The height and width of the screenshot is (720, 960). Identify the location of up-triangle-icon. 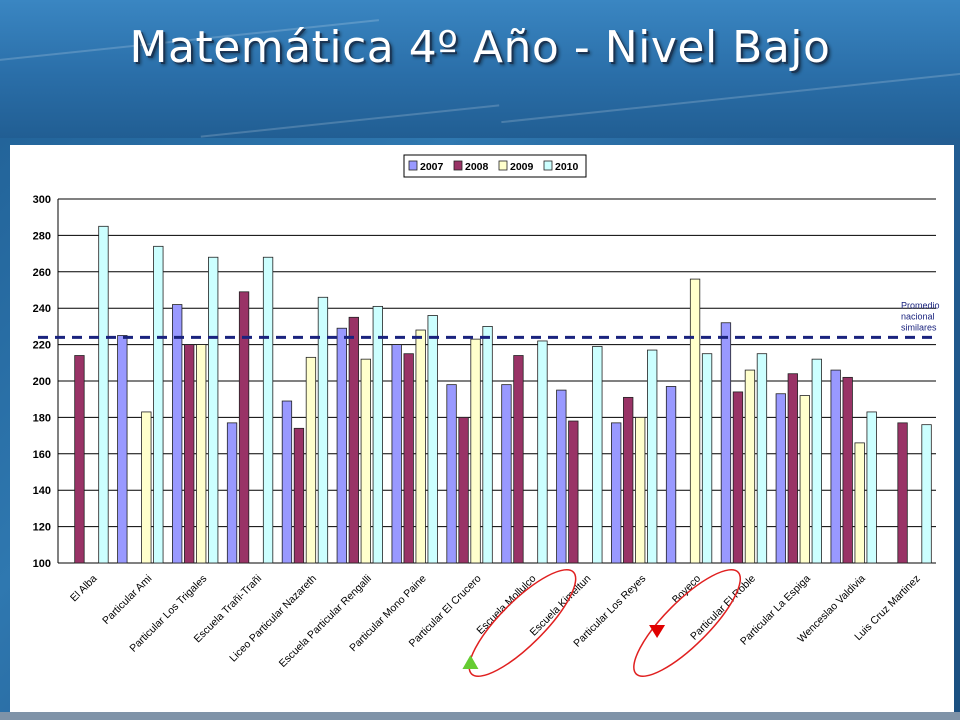
(470, 662).